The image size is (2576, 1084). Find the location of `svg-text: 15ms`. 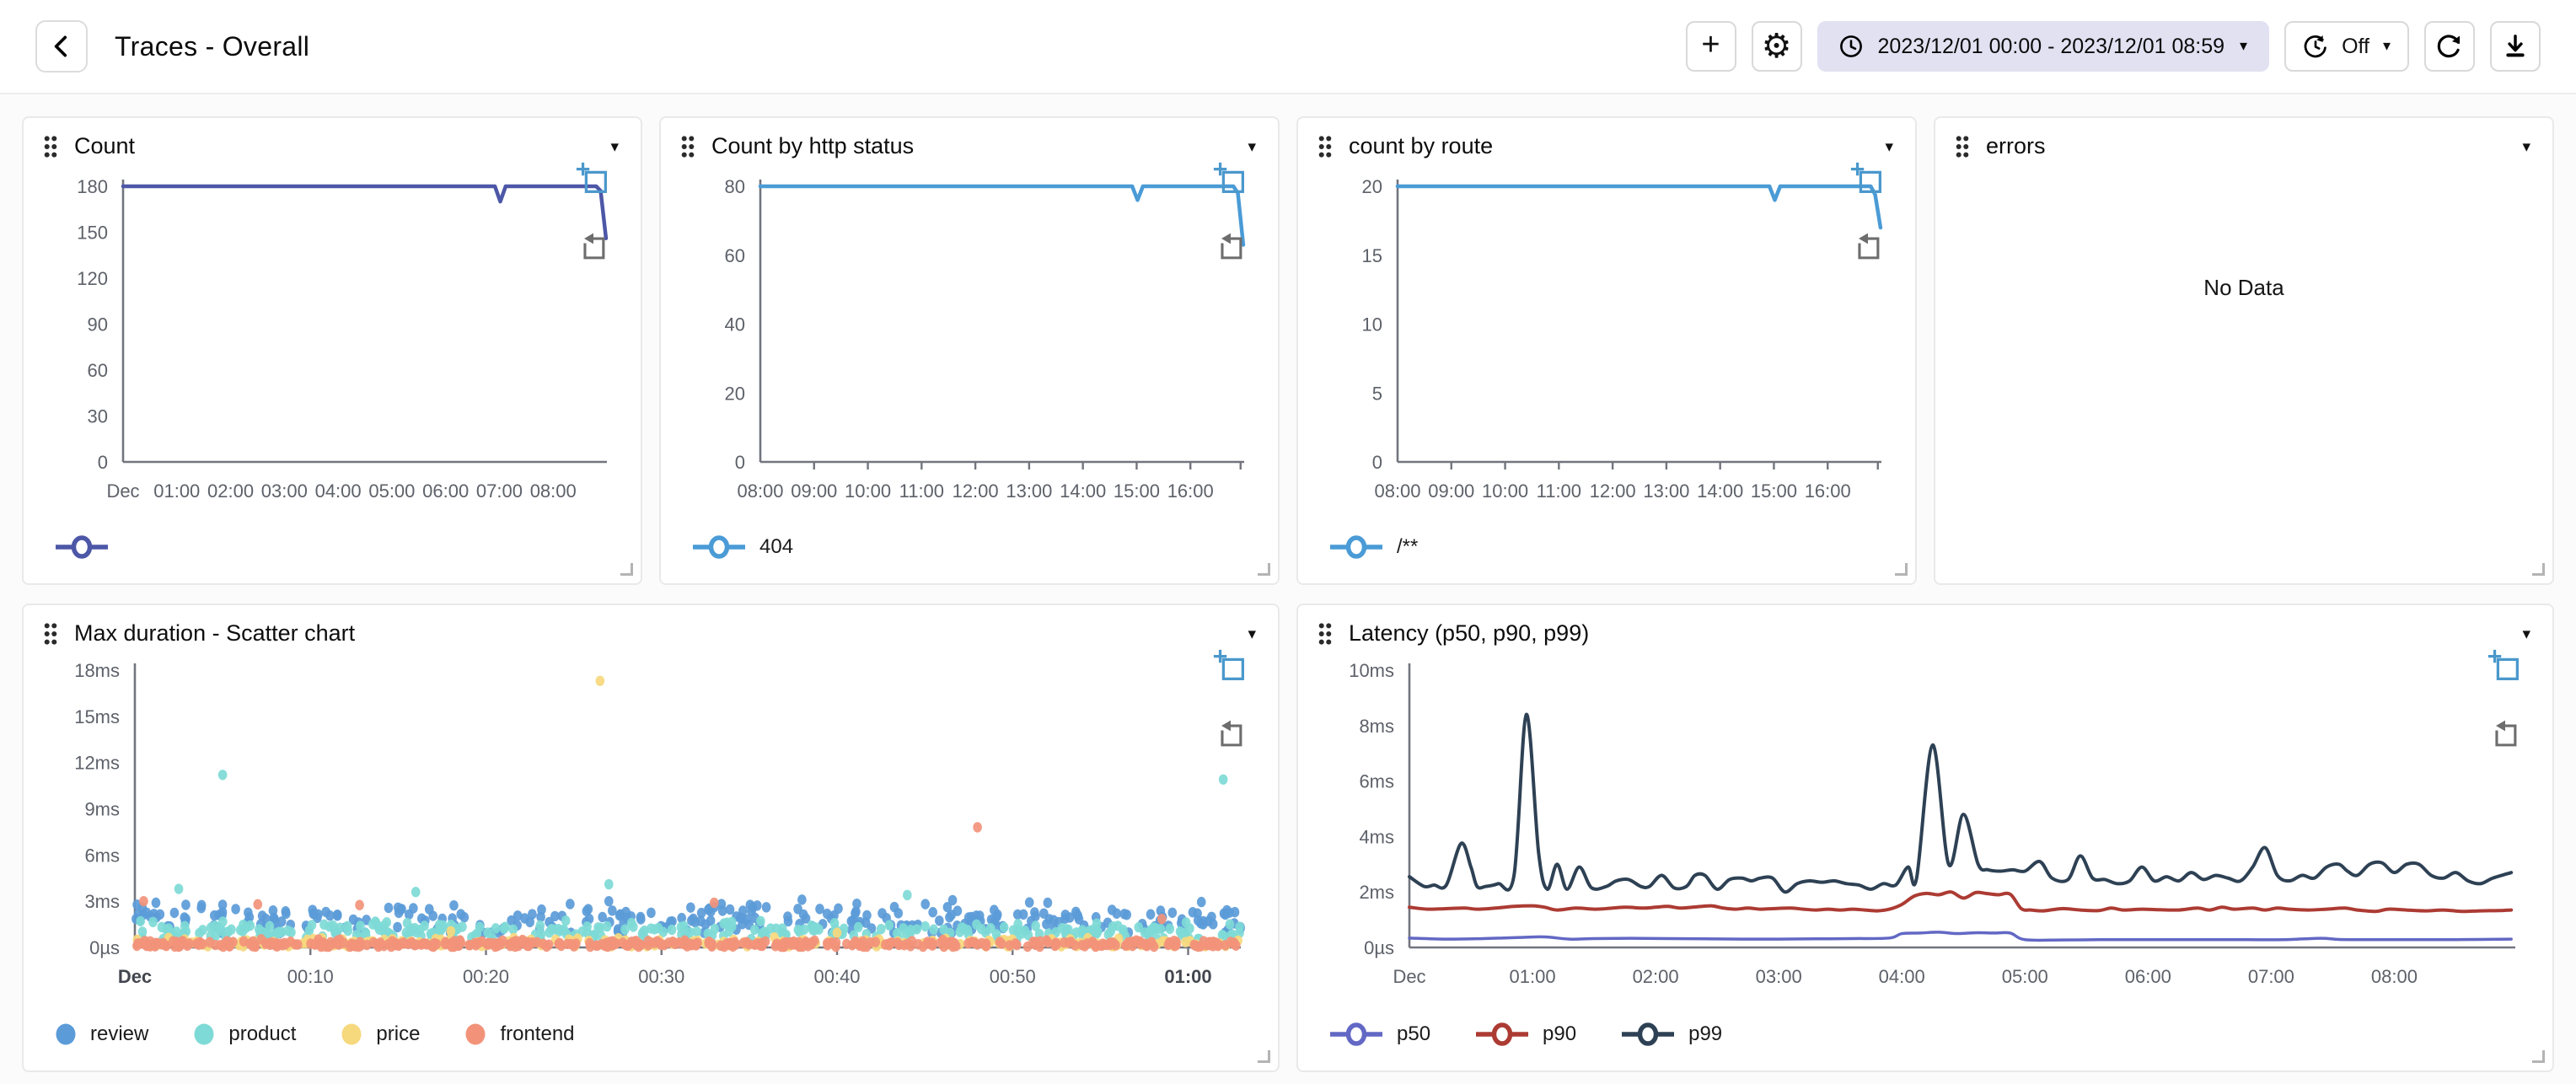

svg-text: 15ms is located at coordinates (97, 717).